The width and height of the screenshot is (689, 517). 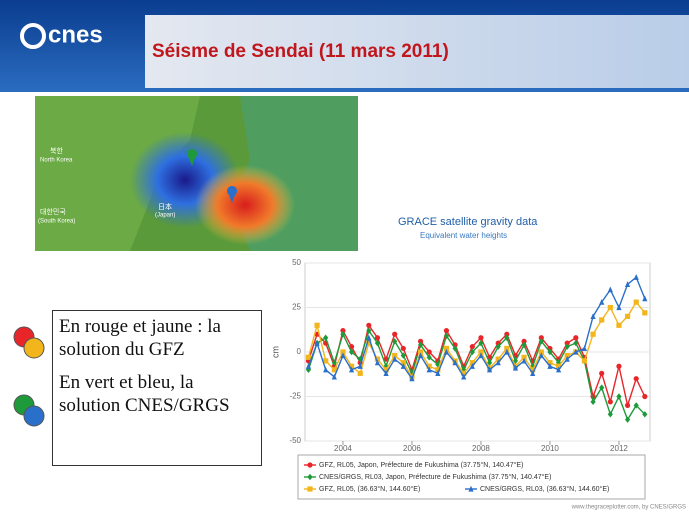 I want to click on slide-title: Séisme de Sendai (11 mars 2011), so click(x=300, y=51).